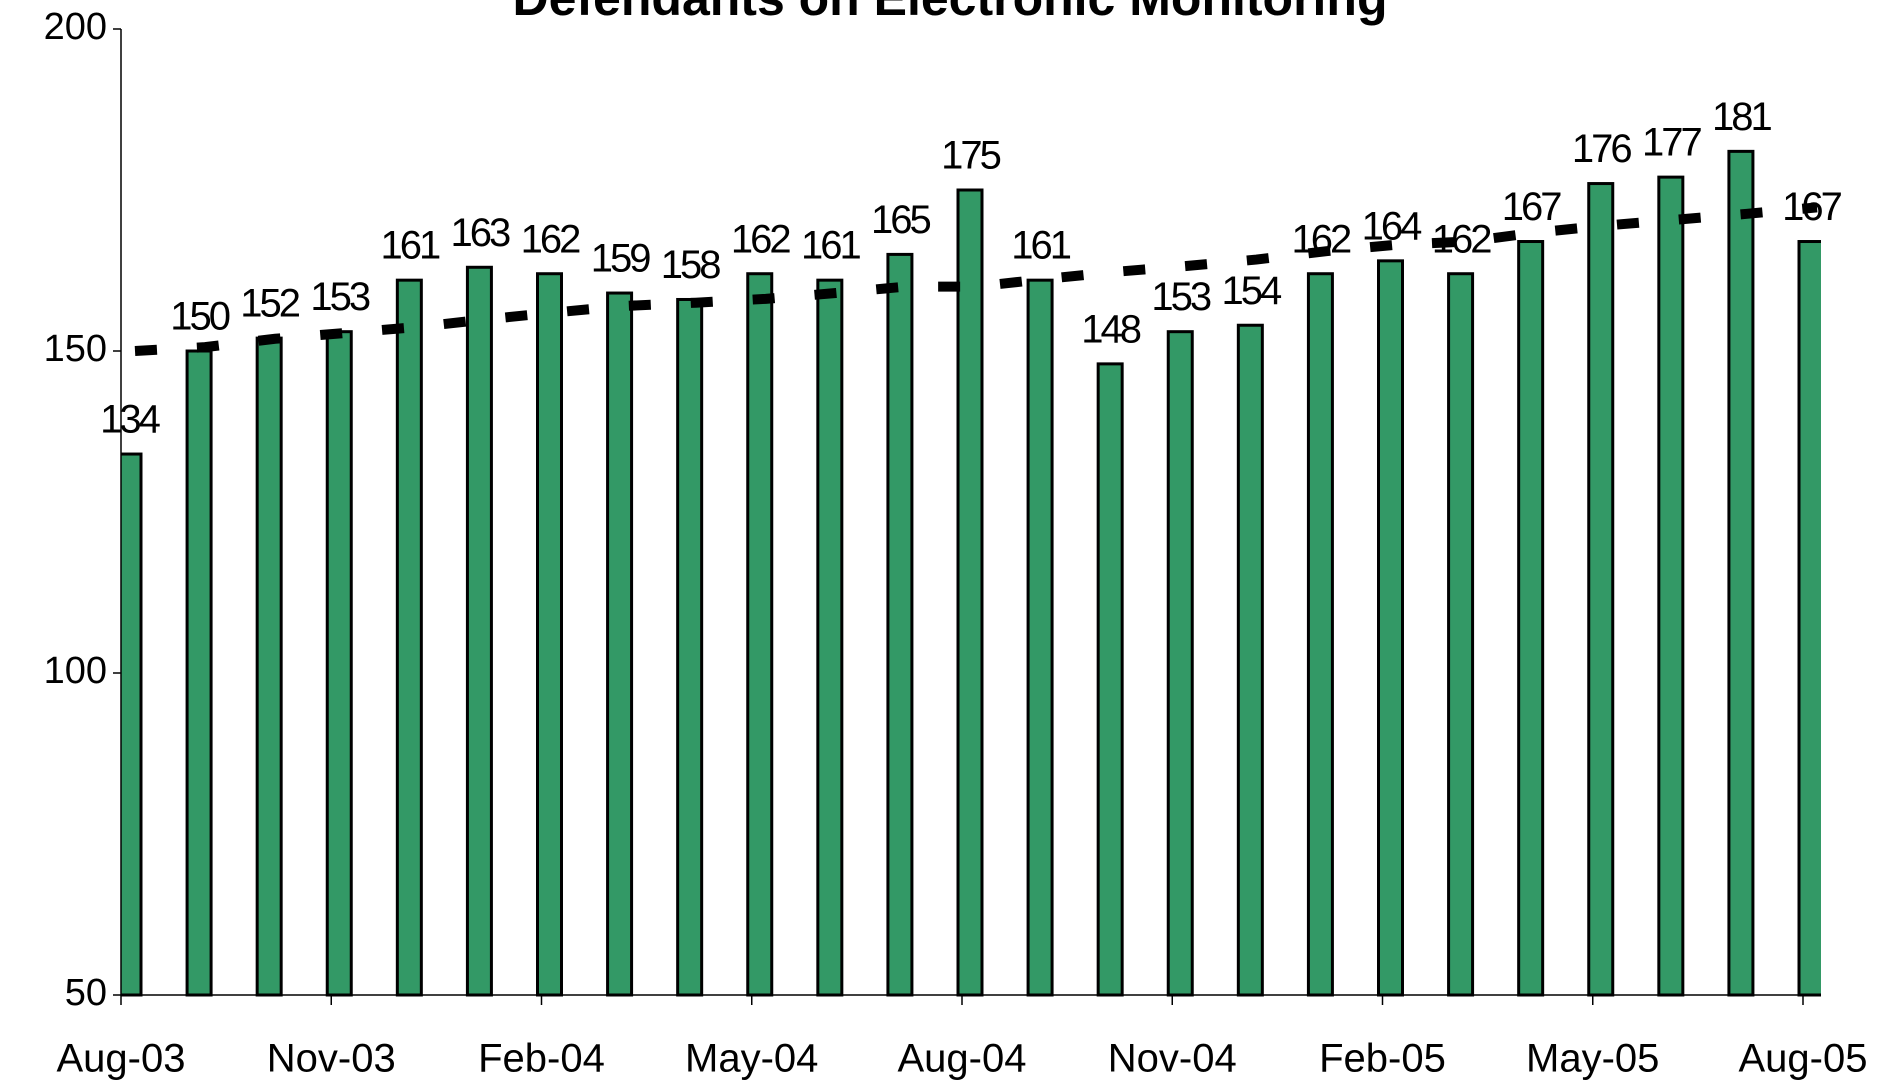 The height and width of the screenshot is (1088, 1885). What do you see at coordinates (690, 265) in the screenshot?
I see `data-label: 158` at bounding box center [690, 265].